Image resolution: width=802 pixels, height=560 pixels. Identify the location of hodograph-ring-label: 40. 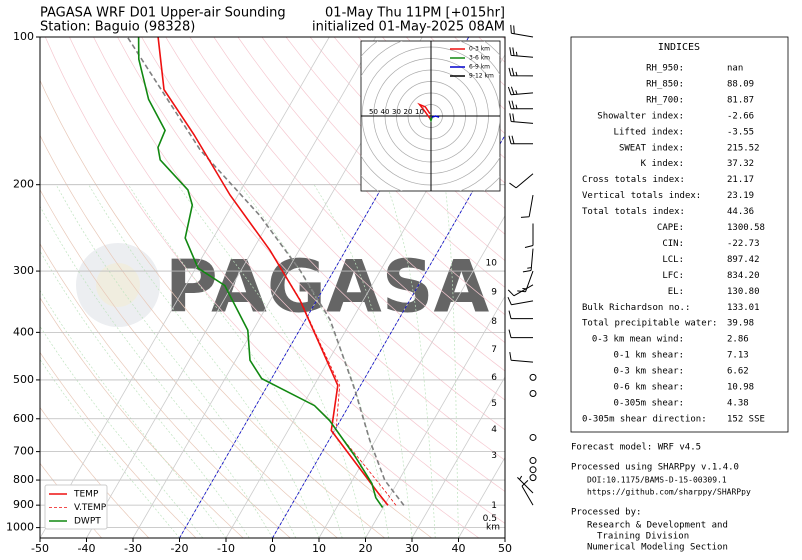
(385, 112).